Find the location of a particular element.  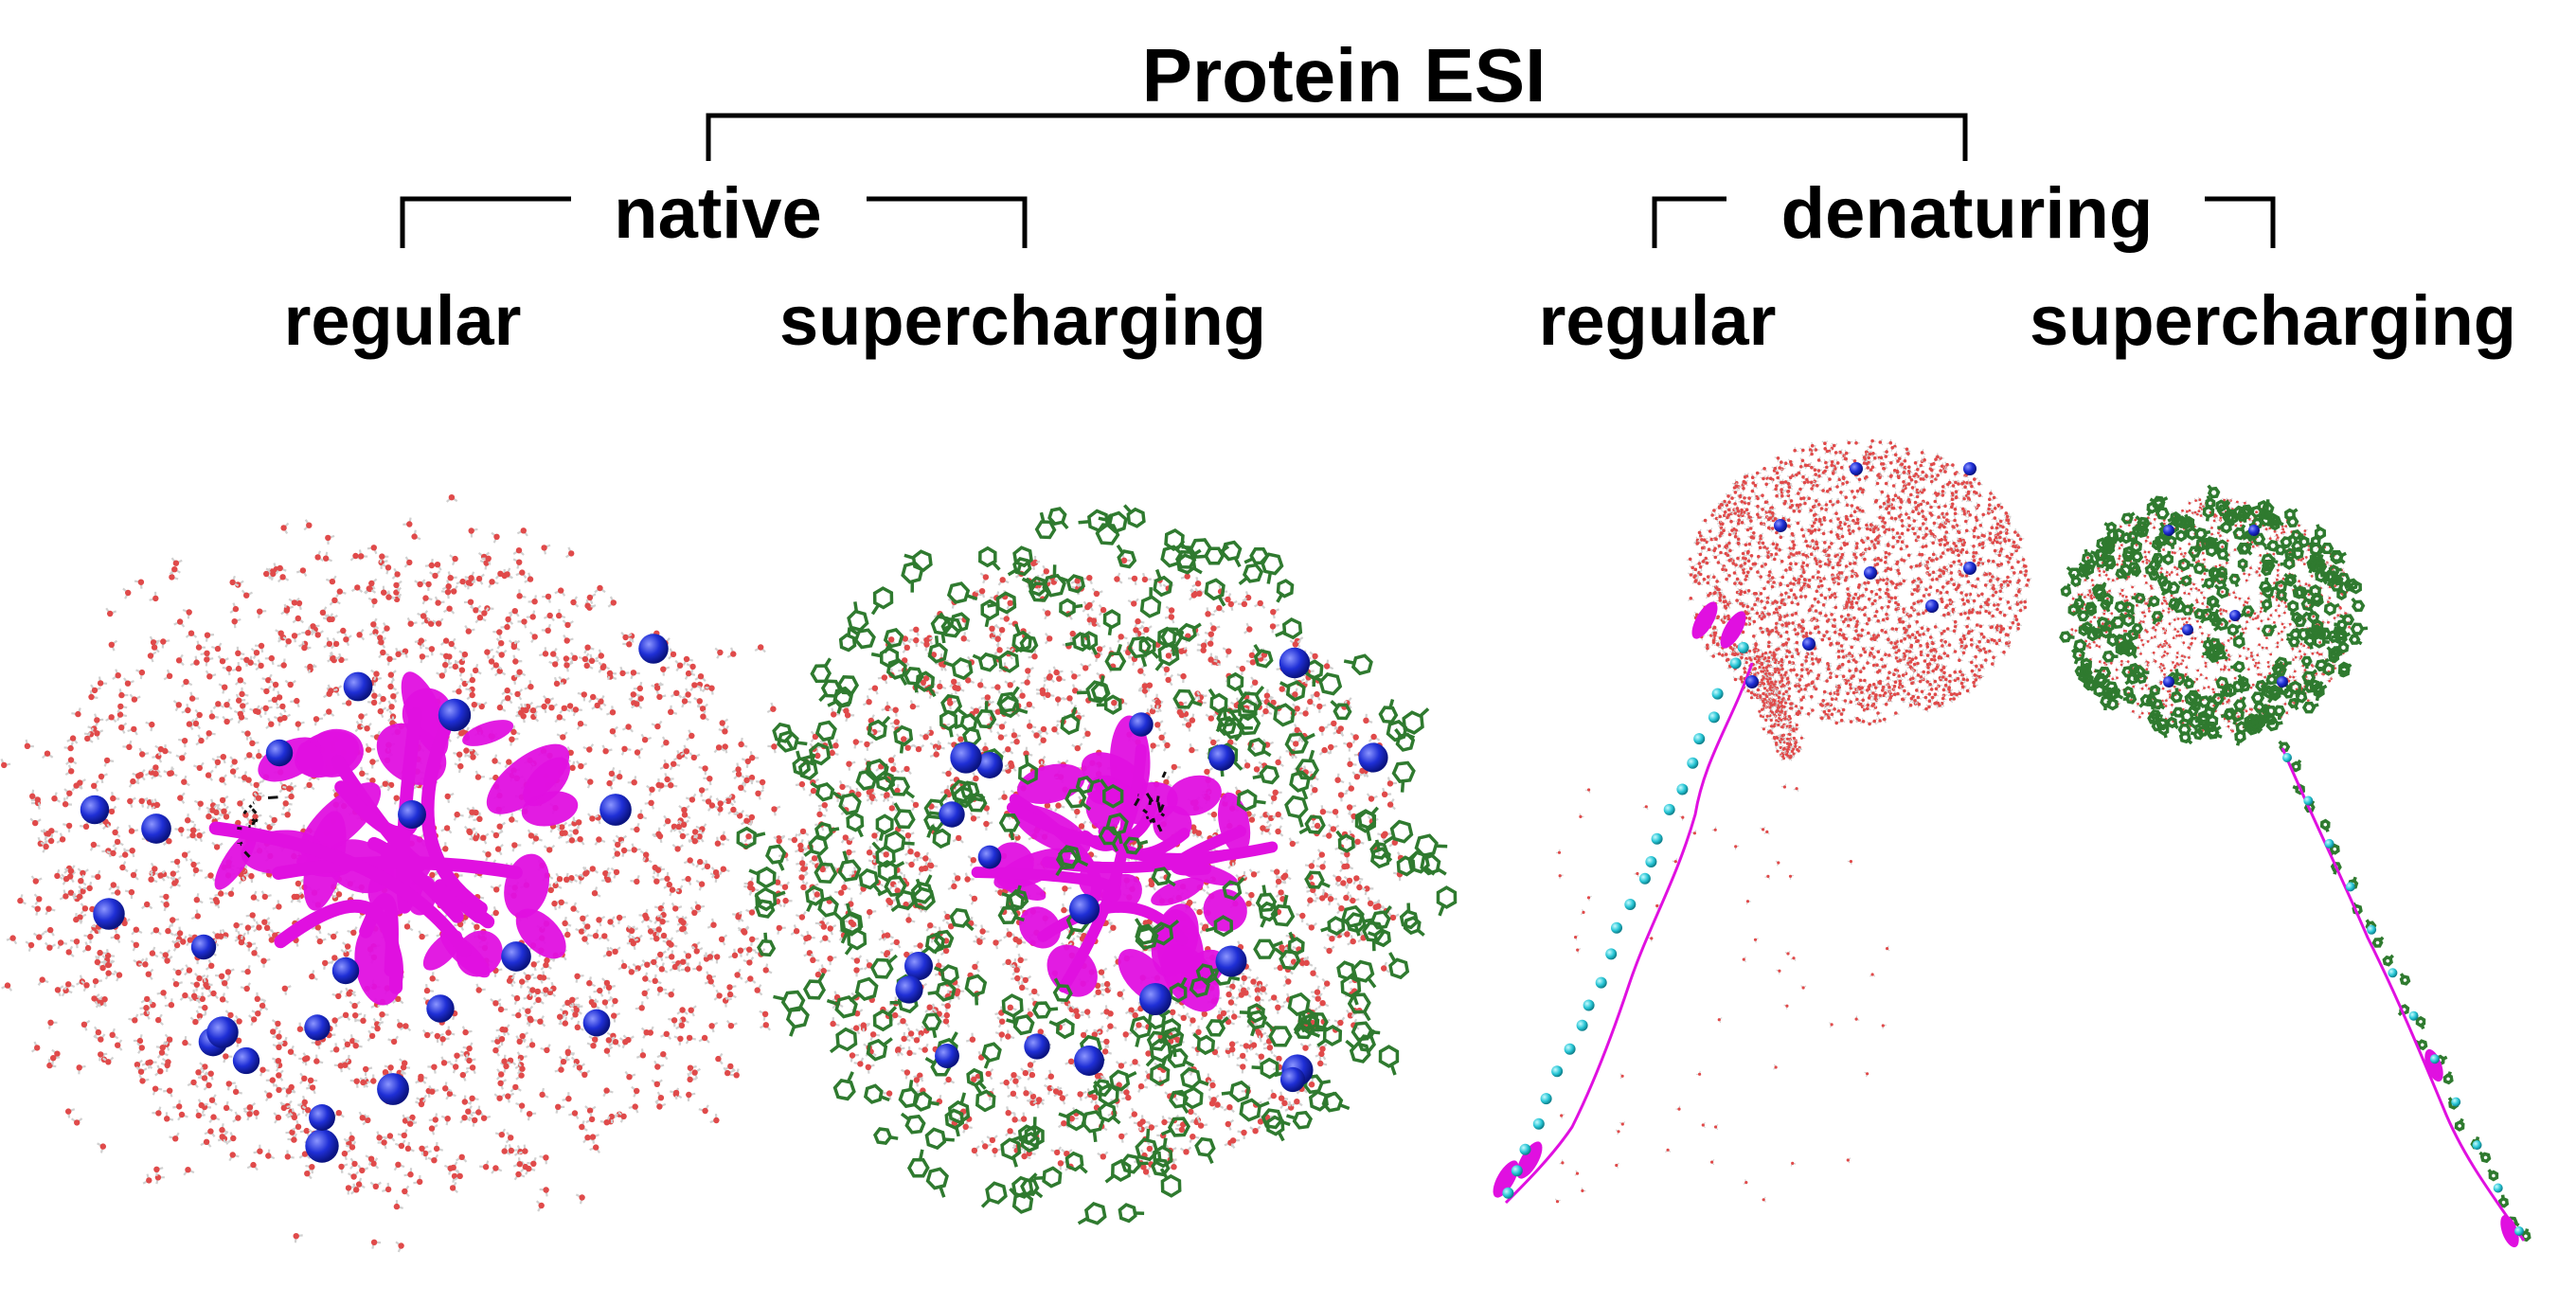

bracket-denaturing-right is located at coordinates (2240, 222).